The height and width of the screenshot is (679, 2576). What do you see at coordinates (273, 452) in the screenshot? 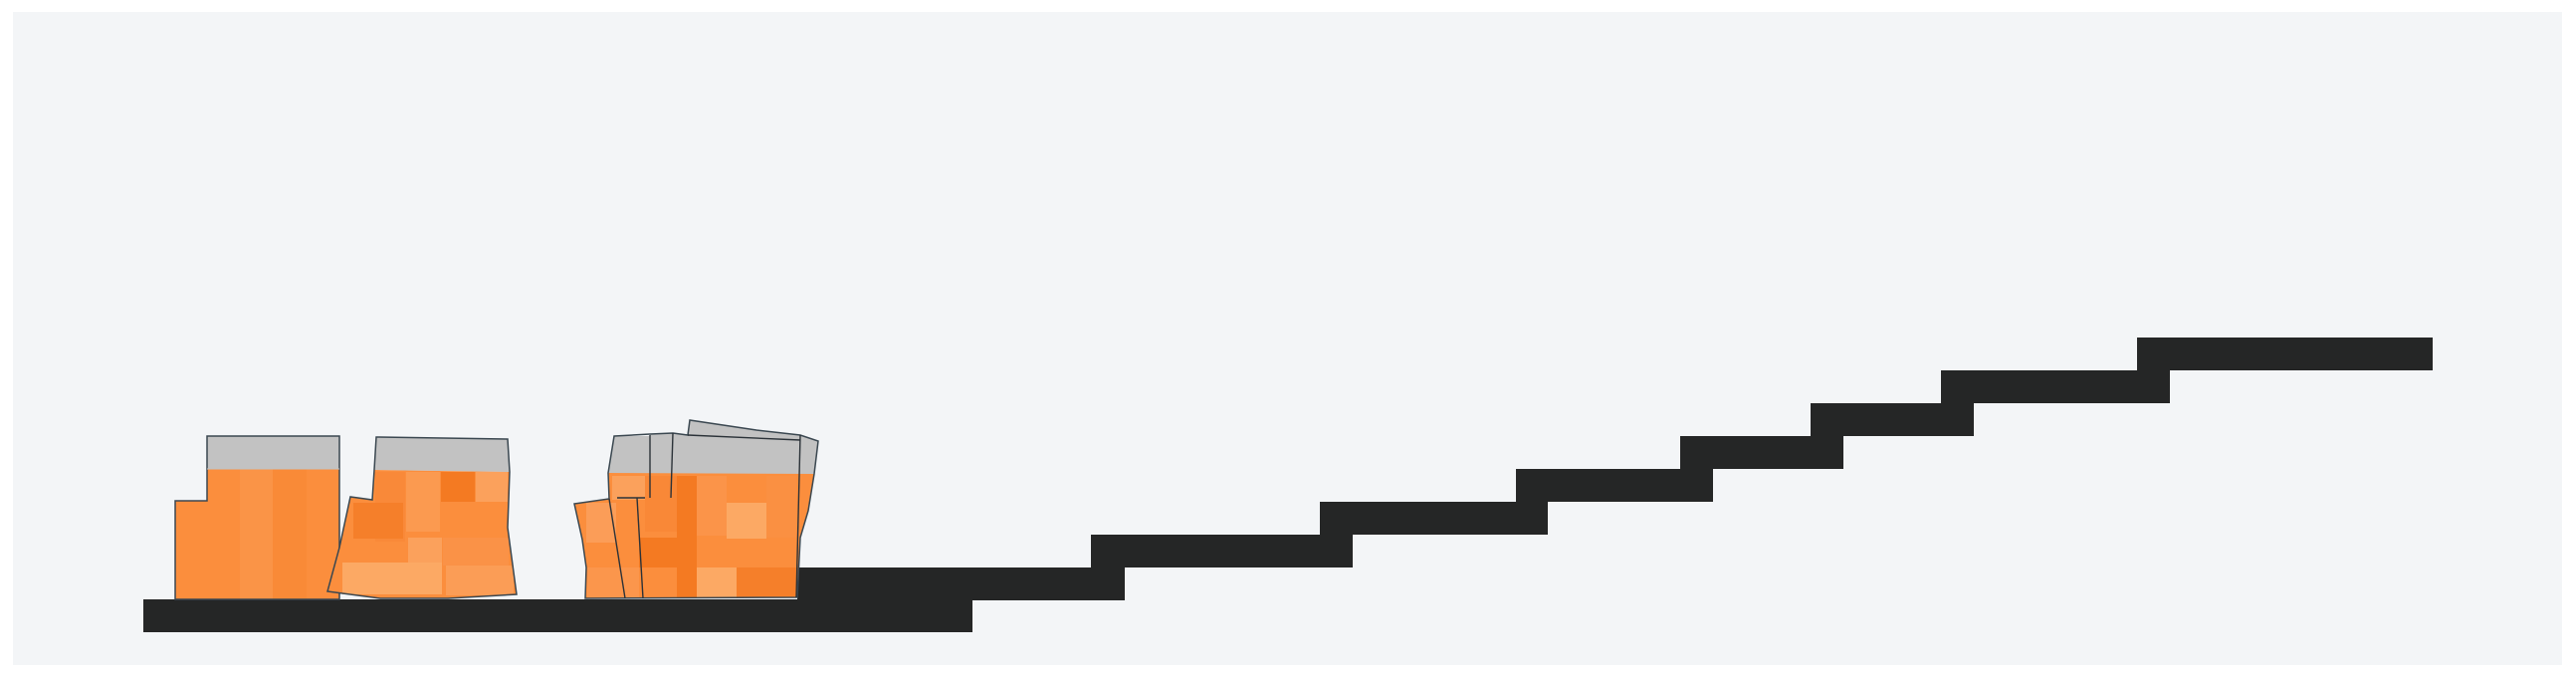
I see `robot-1-cap` at bounding box center [273, 452].